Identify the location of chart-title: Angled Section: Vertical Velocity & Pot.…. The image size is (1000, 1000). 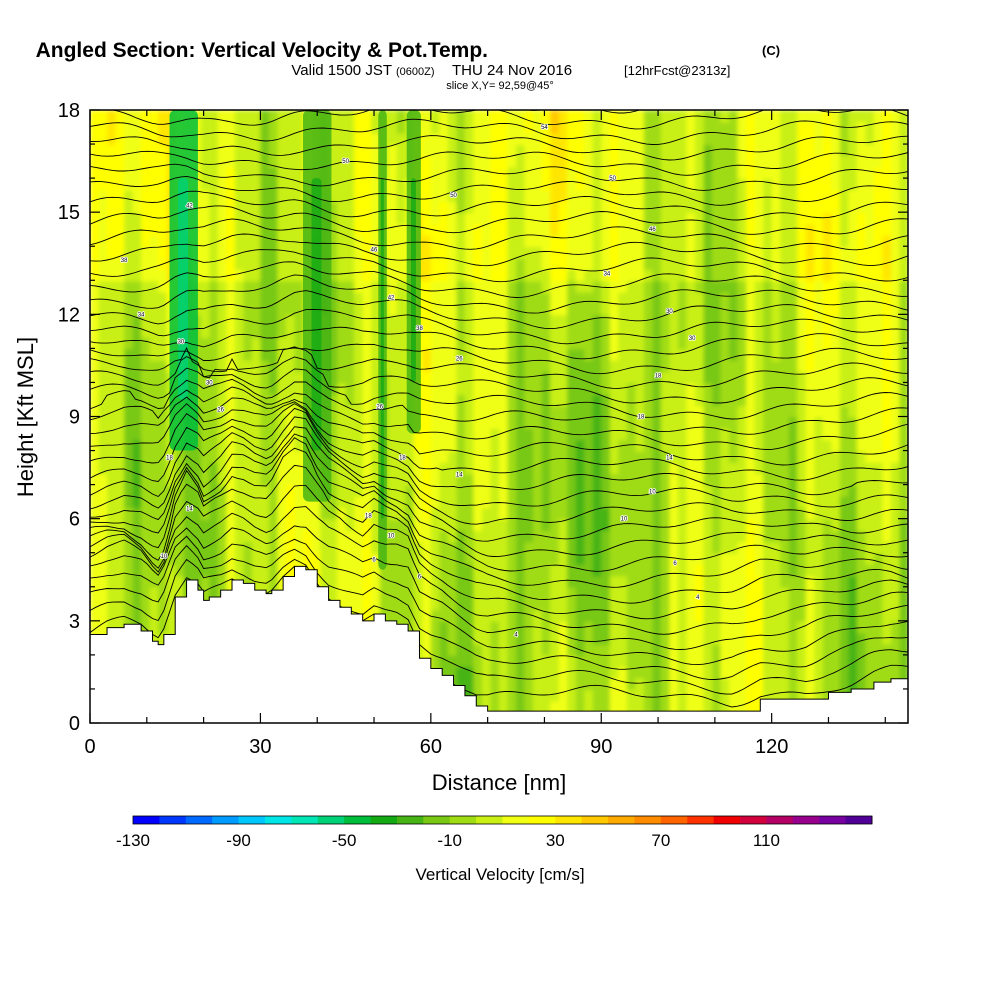
(262, 50).